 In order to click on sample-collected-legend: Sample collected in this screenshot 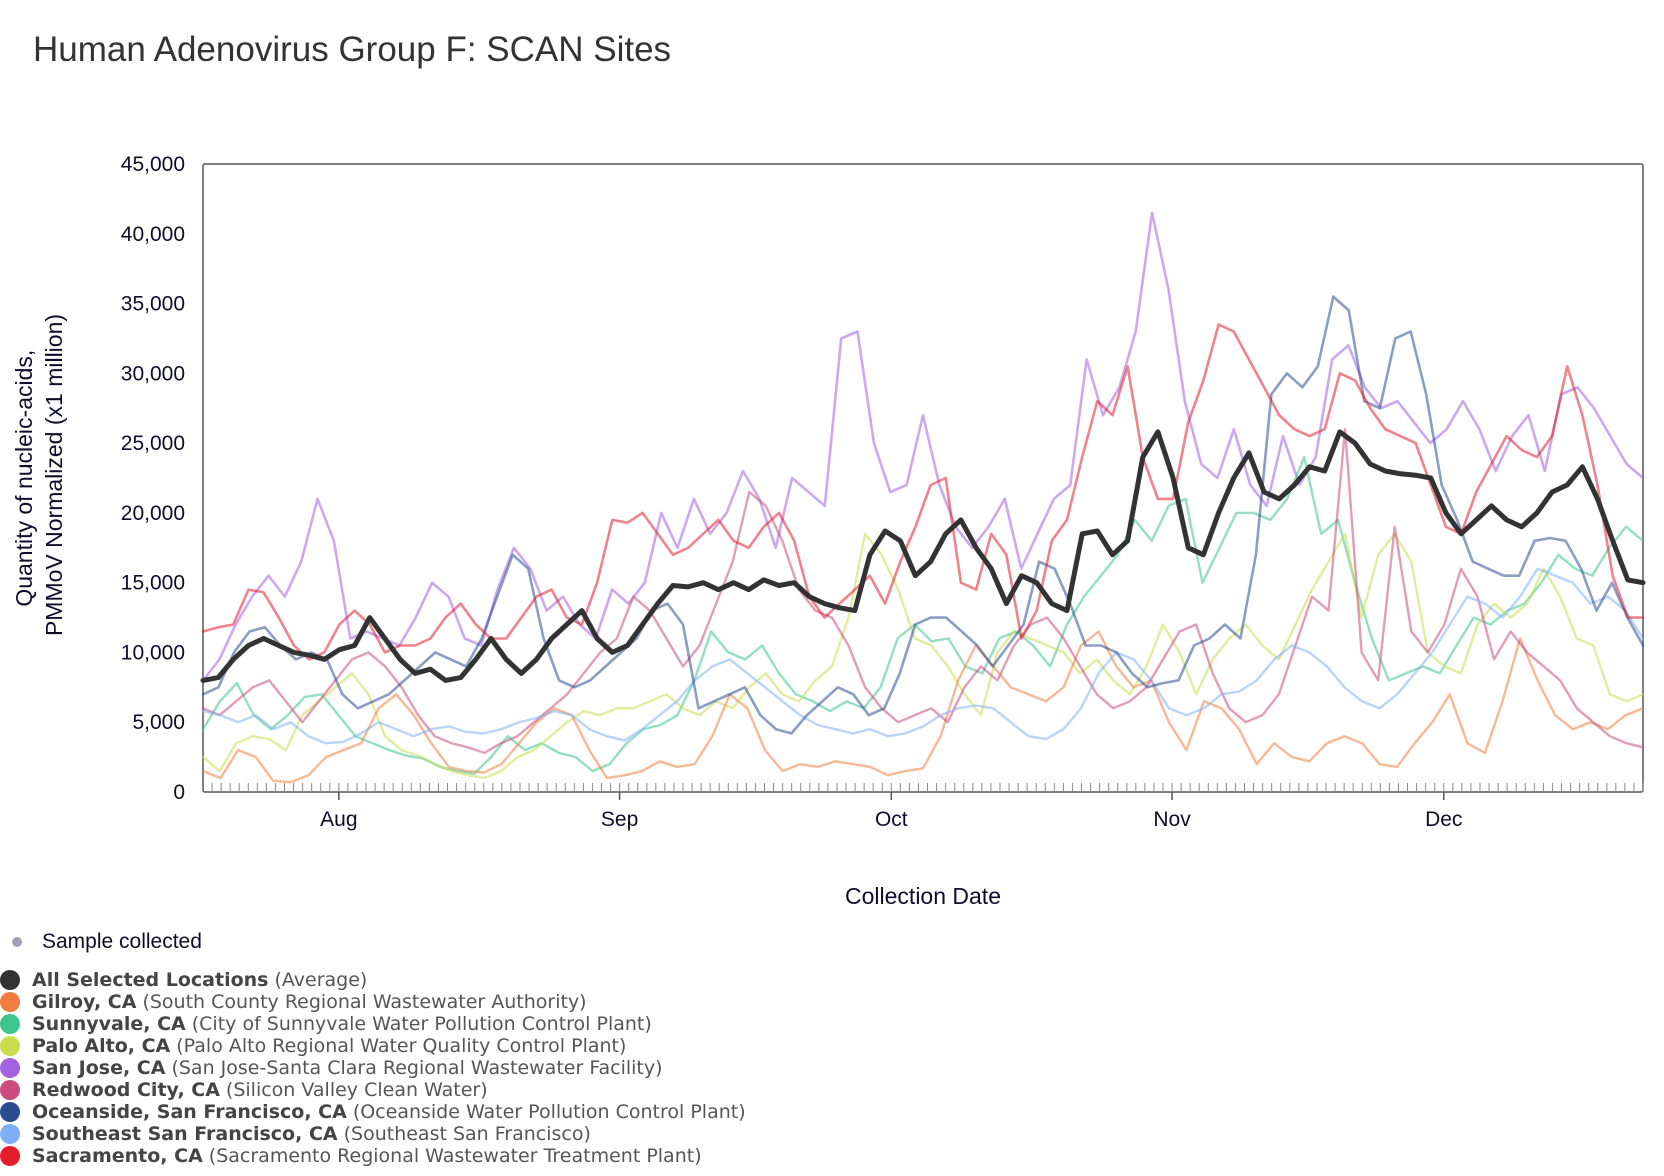, I will do `click(107, 942)`.